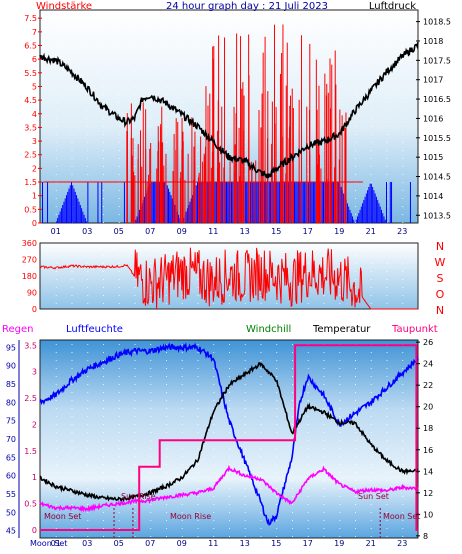  I want to click on hour-tick-label-bottom: 03, so click(87, 543).